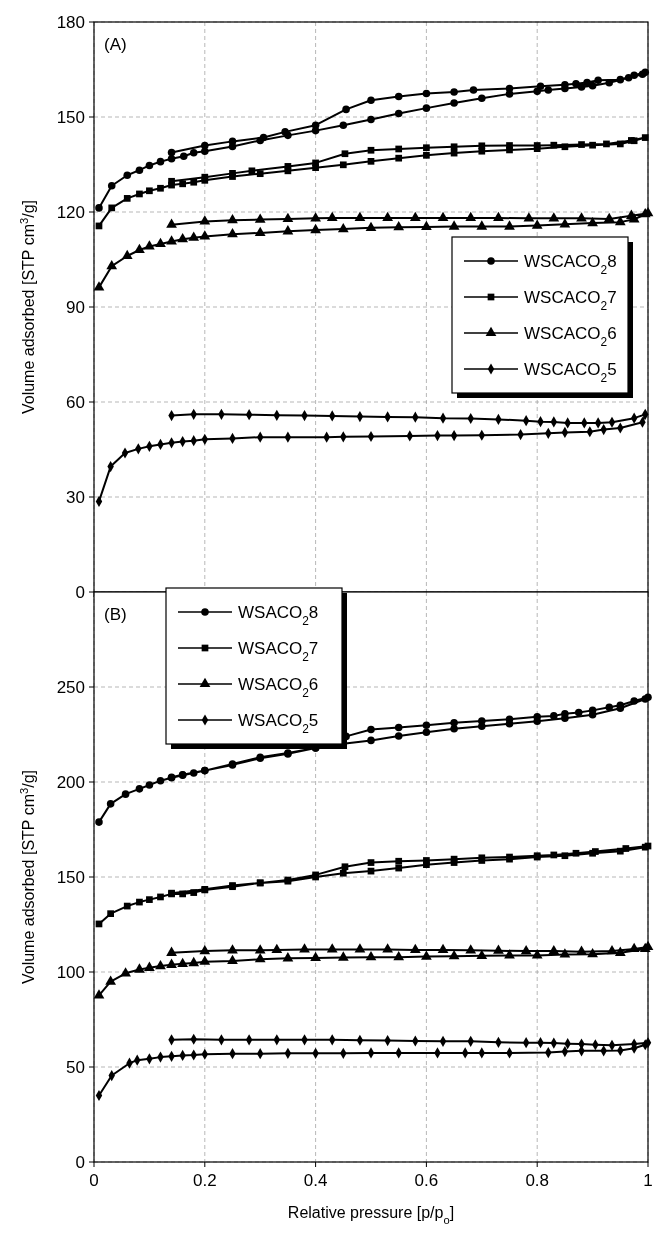  Describe the element at coordinates (115, 614) in the screenshot. I see `annotation: (B)` at that location.